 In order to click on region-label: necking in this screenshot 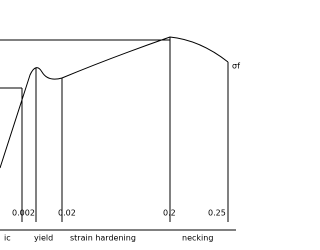, I will do `click(197, 238)`.